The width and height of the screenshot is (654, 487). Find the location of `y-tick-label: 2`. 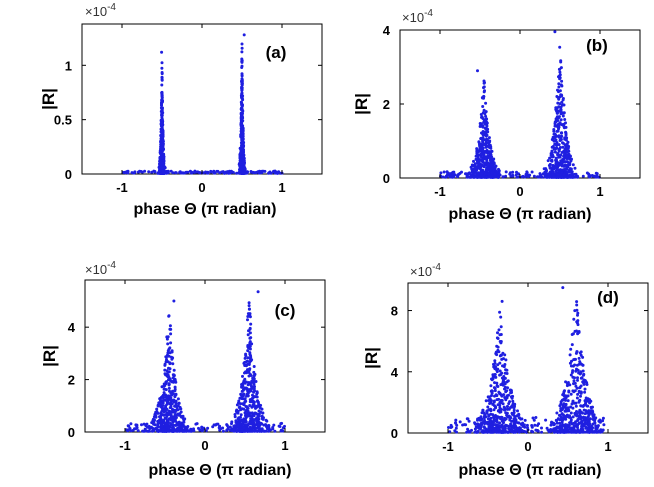

y-tick-label: 2 is located at coordinates (71, 380).